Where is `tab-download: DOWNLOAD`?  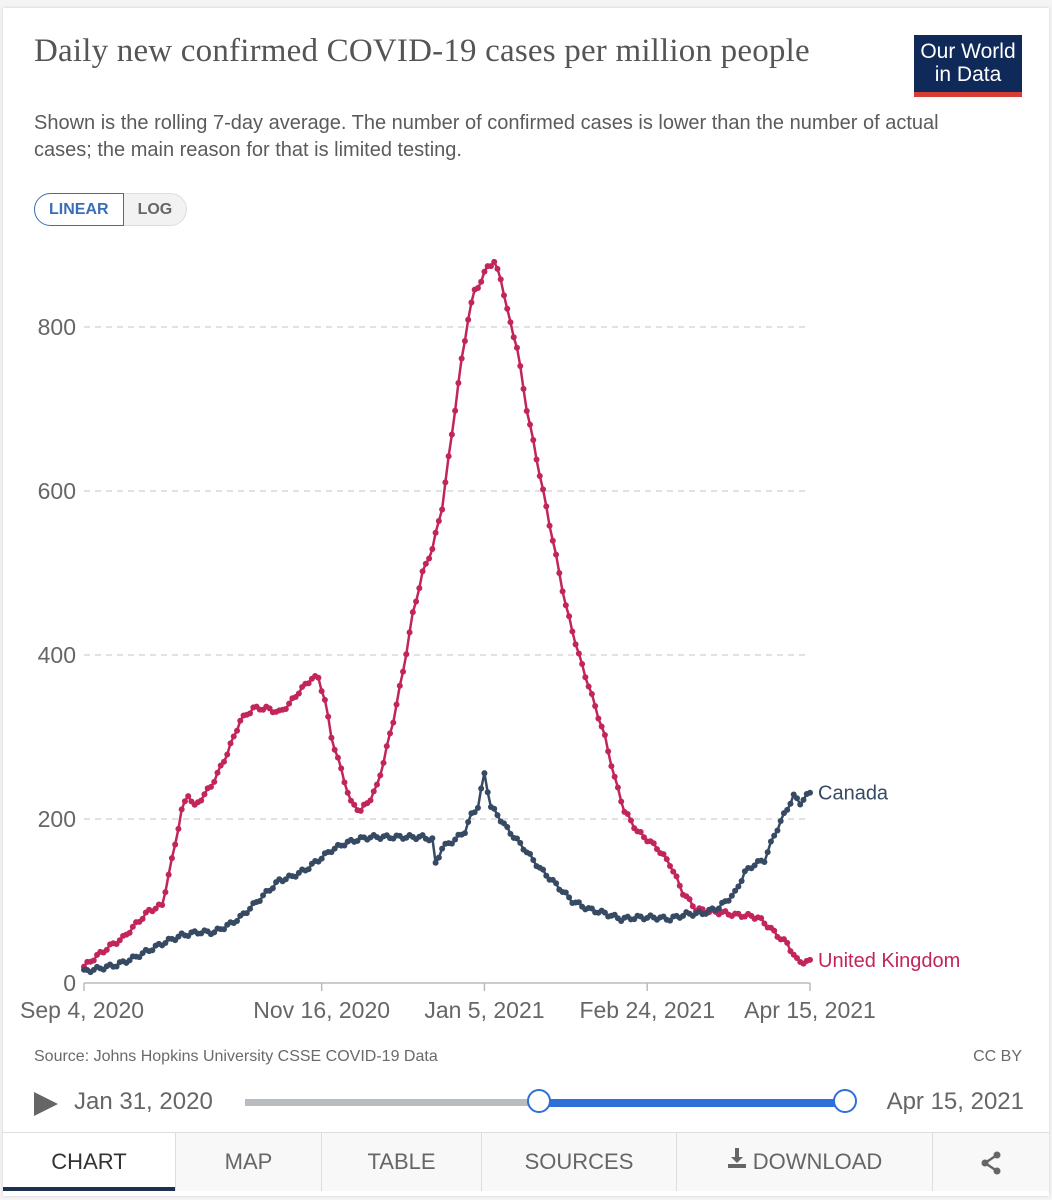 tab-download: DOWNLOAD is located at coordinates (804, 1162).